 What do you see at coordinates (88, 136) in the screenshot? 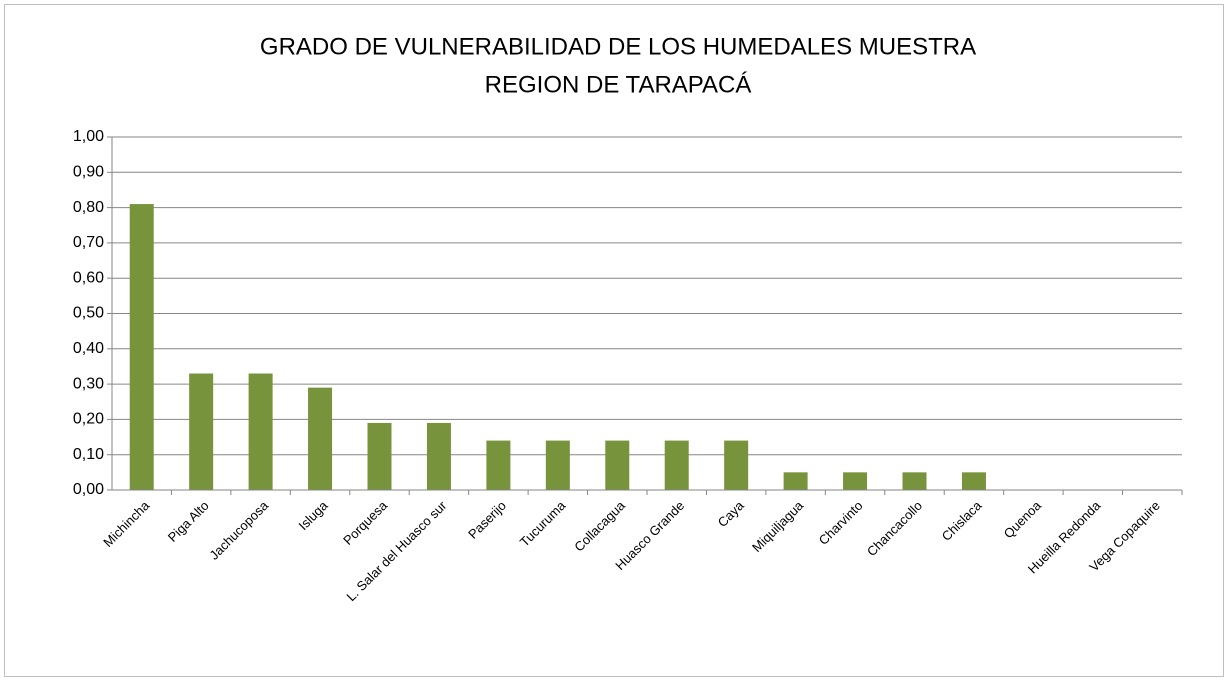
I see `y-tick-label: 1,00` at bounding box center [88, 136].